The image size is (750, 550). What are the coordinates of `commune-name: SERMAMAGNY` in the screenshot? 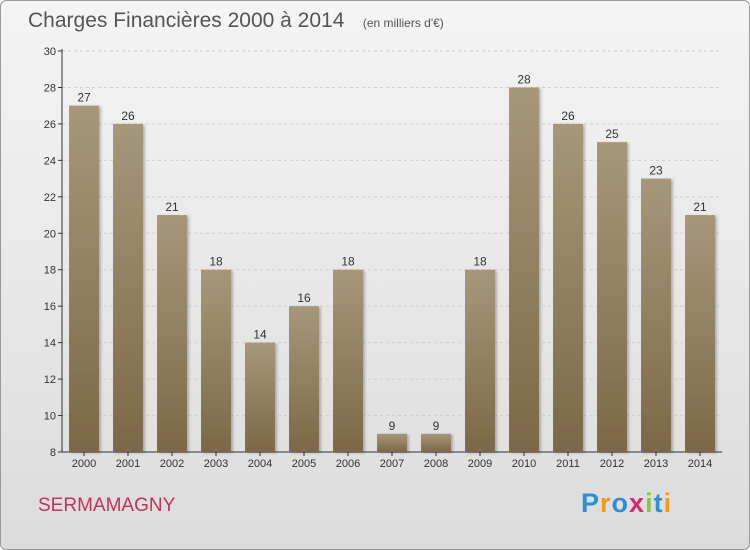 It's located at (107, 505).